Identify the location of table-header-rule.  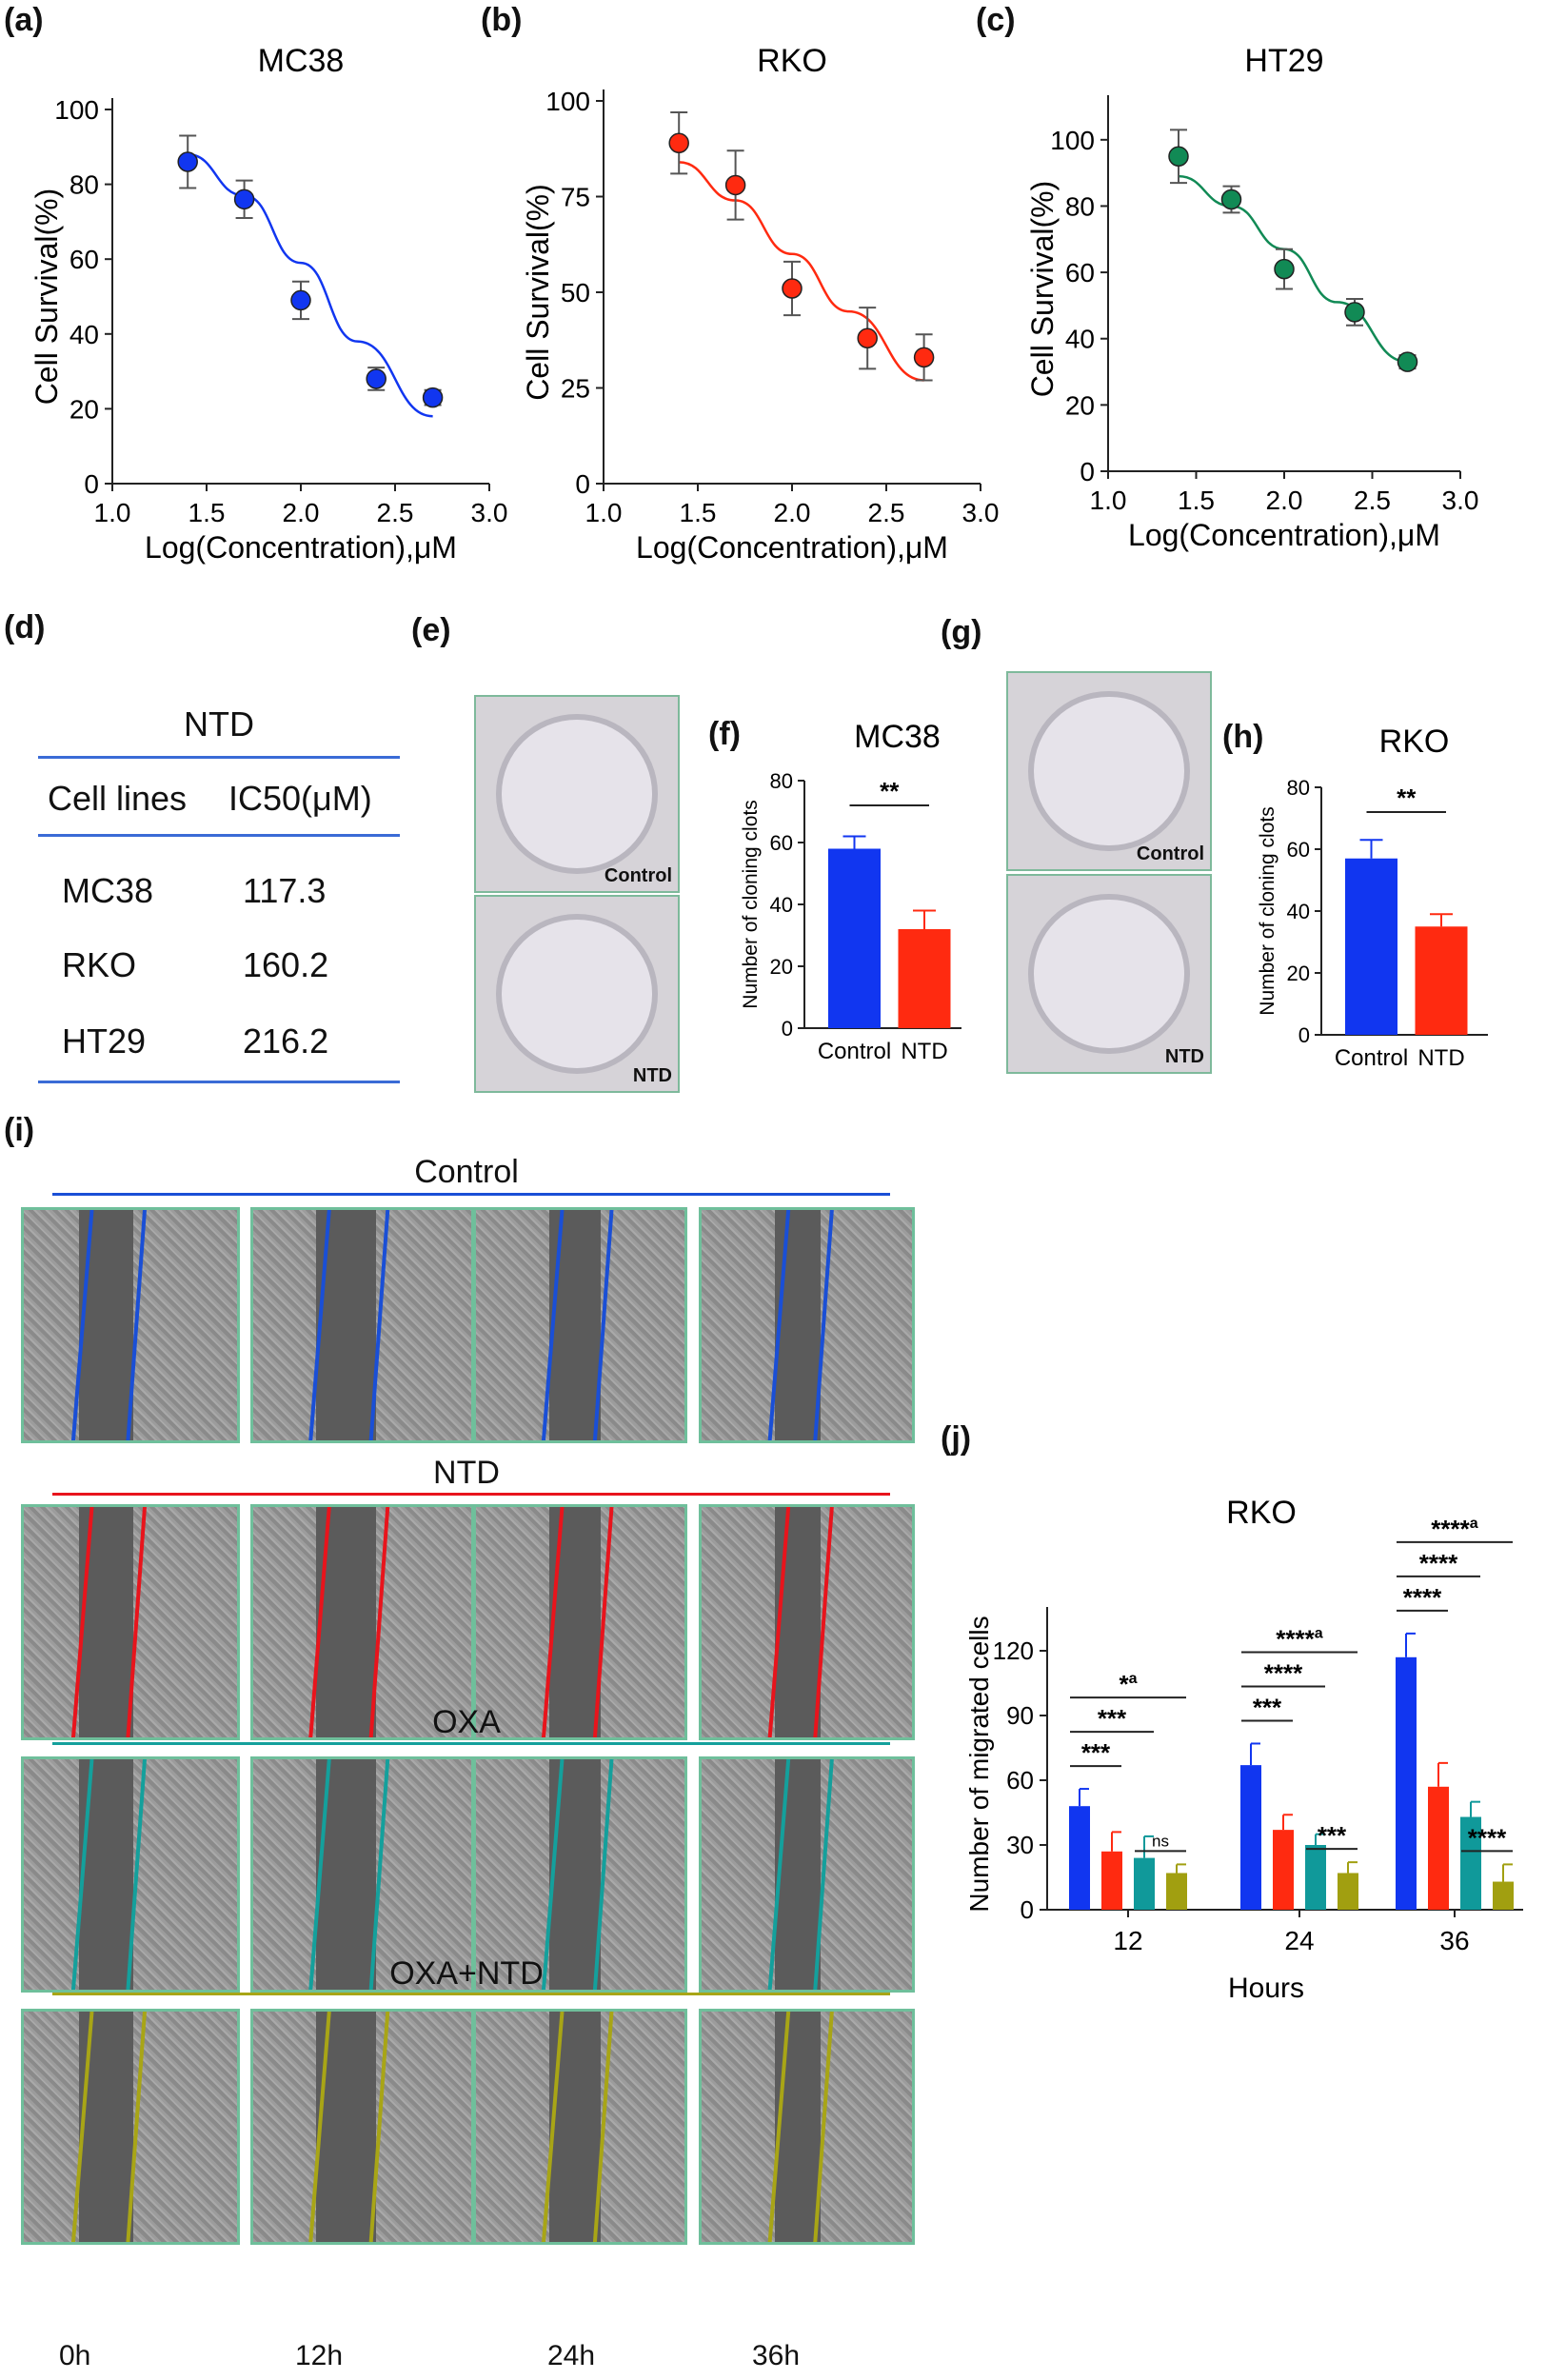
(219, 835).